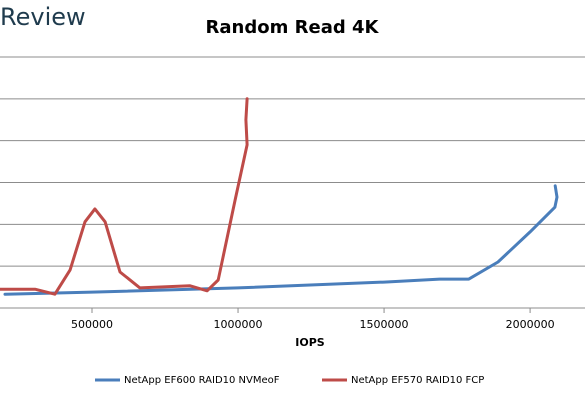 The image size is (585, 401). Describe the element at coordinates (310, 342) in the screenshot. I see `x-axis-label: IOPS` at that location.